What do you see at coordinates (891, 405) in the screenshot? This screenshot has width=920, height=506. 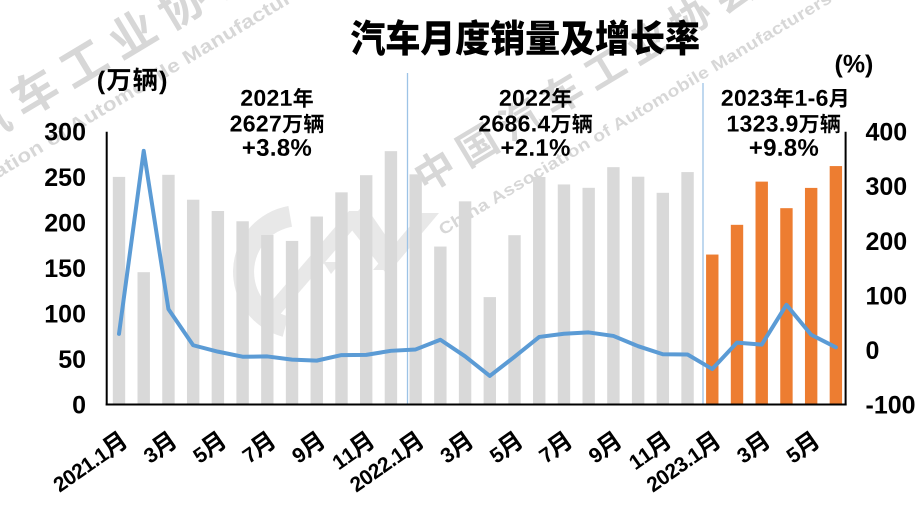 I see `svg-text: -100` at bounding box center [891, 405].